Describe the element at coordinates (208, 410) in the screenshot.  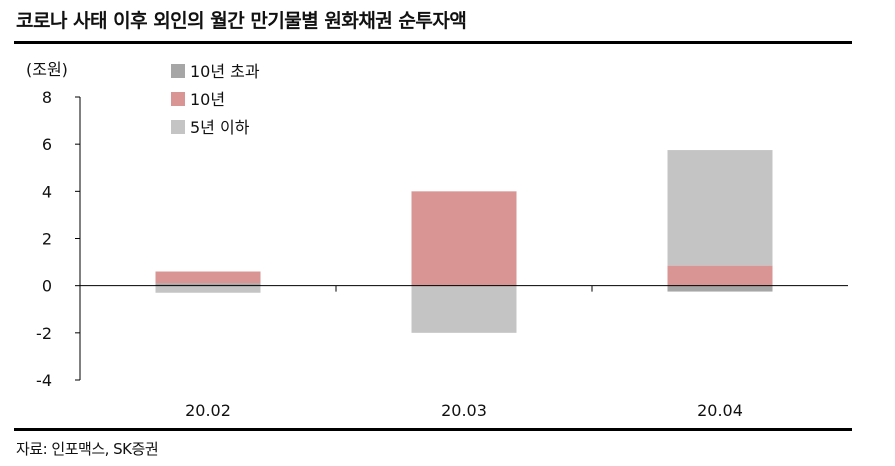
I see `x-tick-label: 20.02` at that location.